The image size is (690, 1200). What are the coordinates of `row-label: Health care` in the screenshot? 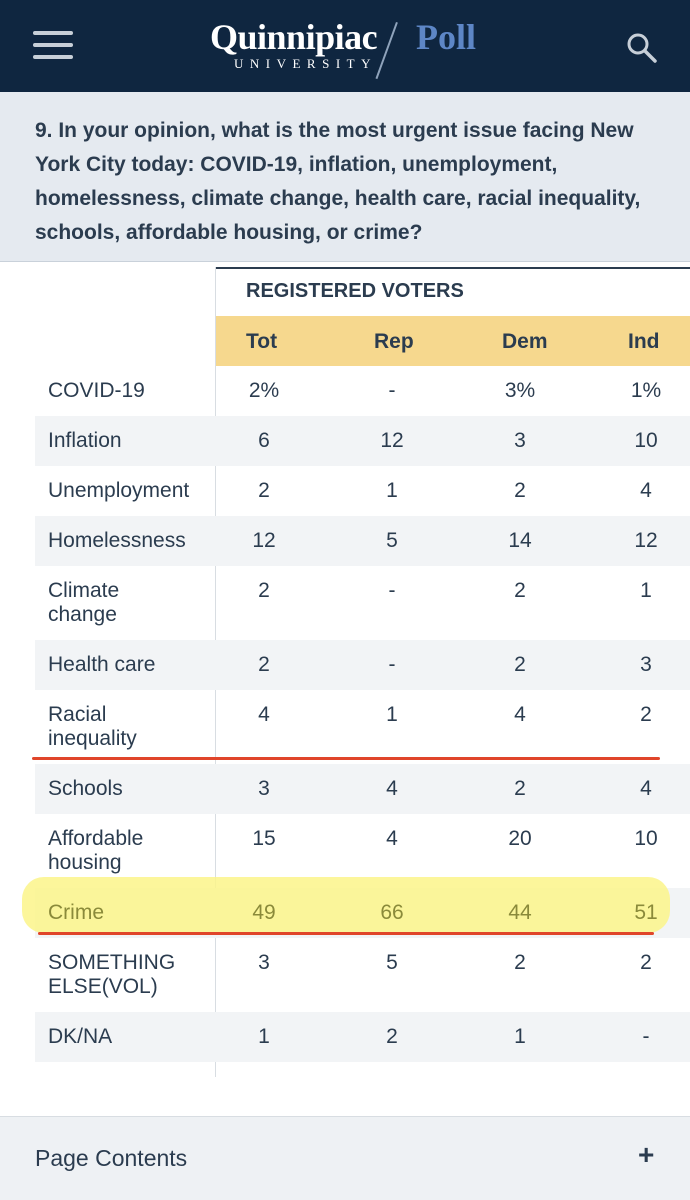 It's located at (102, 664).